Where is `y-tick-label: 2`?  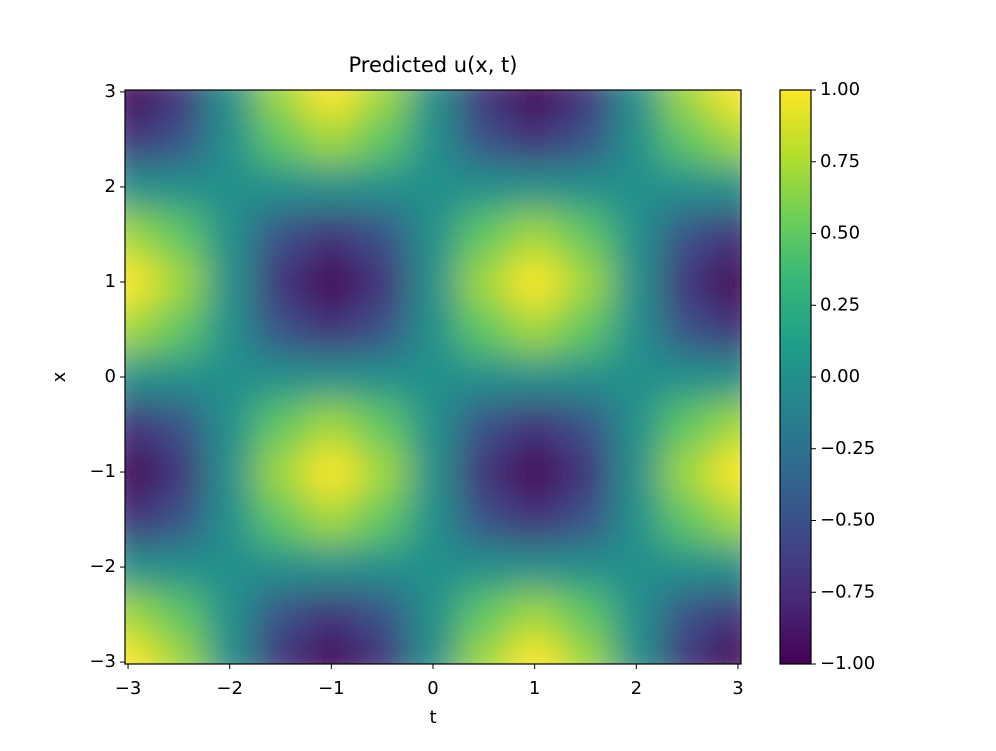 y-tick-label: 2 is located at coordinates (110, 186).